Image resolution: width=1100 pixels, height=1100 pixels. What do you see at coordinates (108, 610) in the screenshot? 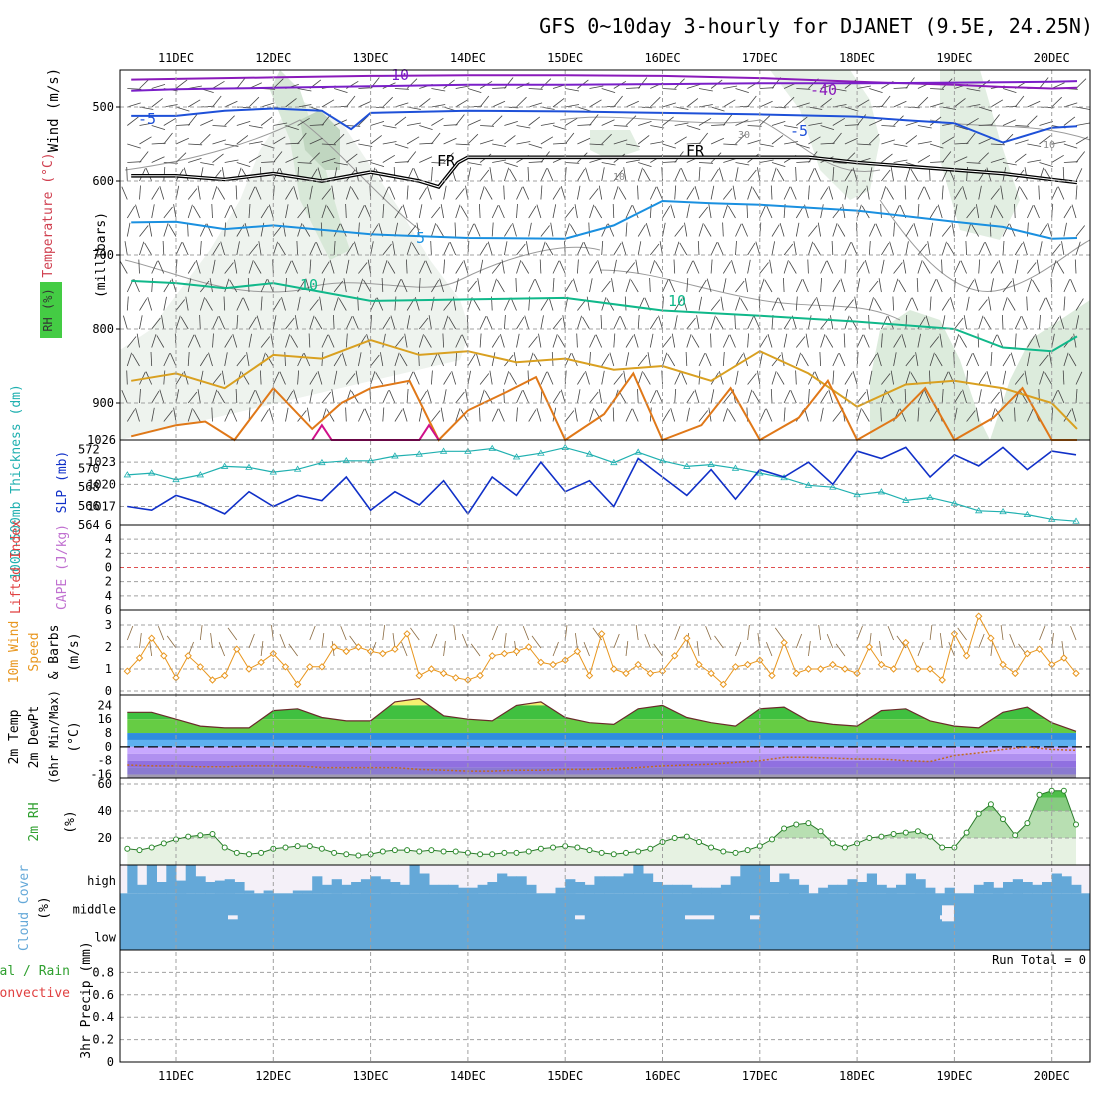
I see `lifted-tick-label: 6` at bounding box center [108, 610].